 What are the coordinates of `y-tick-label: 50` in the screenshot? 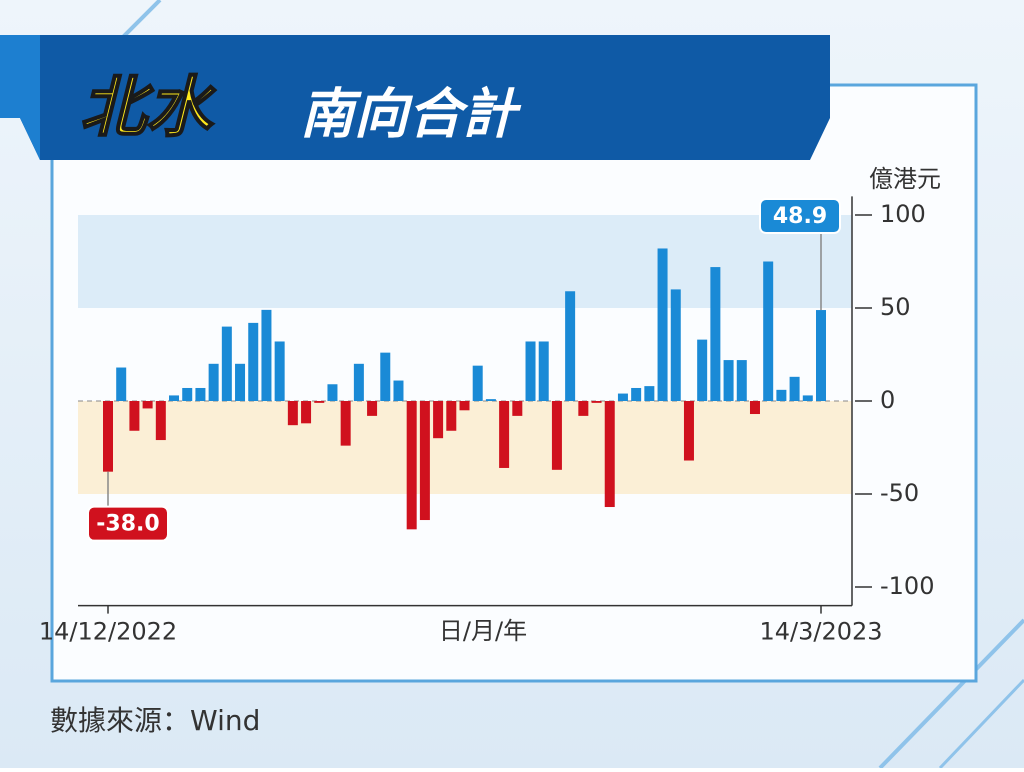 It's located at (895, 307).